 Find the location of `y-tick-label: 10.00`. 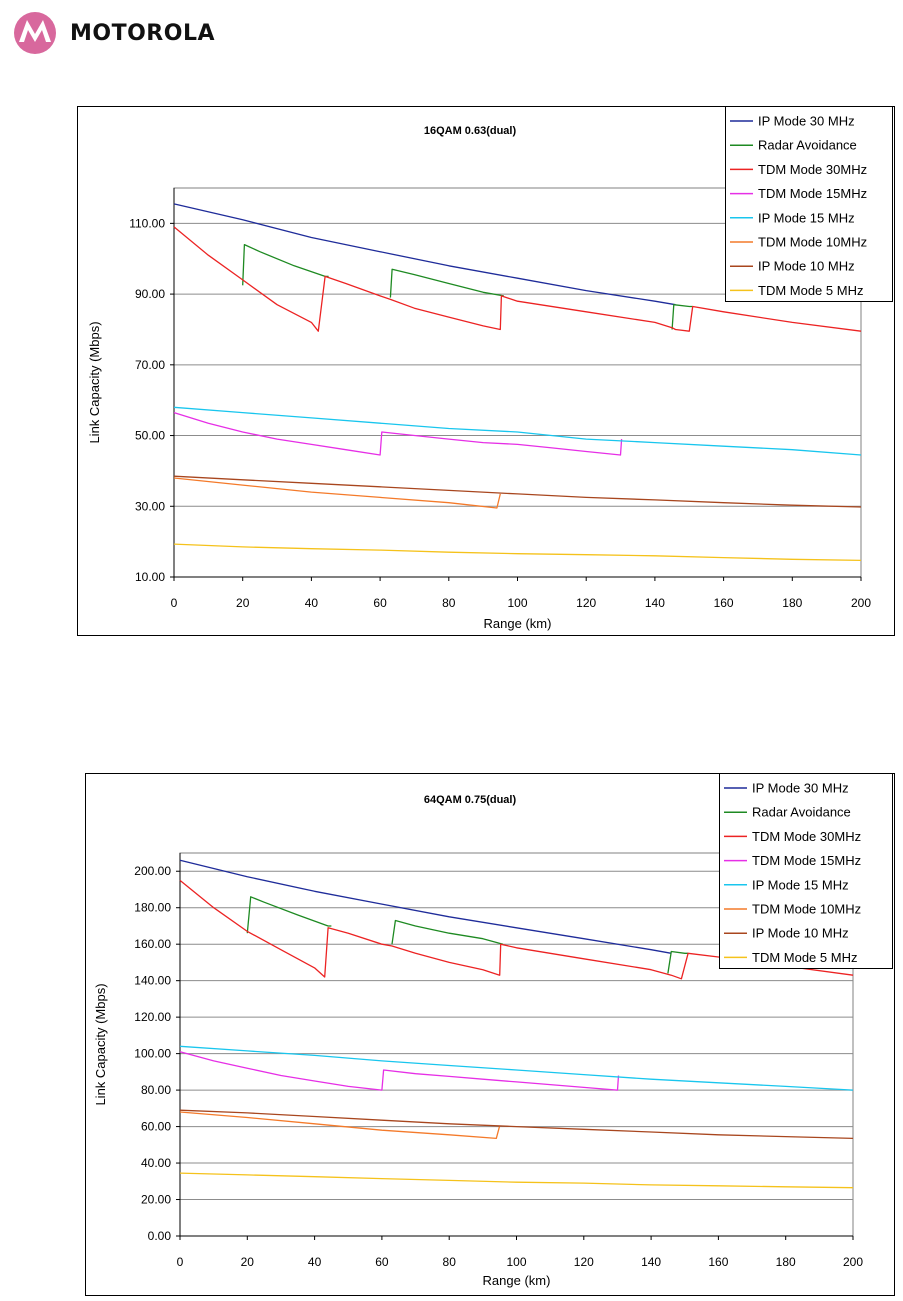

y-tick-label: 10.00 is located at coordinates (150, 577).